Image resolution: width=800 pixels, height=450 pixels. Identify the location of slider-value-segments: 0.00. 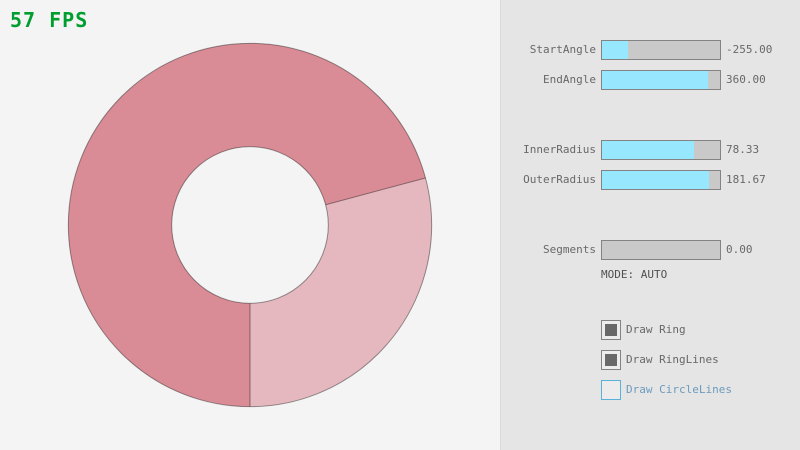
(739, 249).